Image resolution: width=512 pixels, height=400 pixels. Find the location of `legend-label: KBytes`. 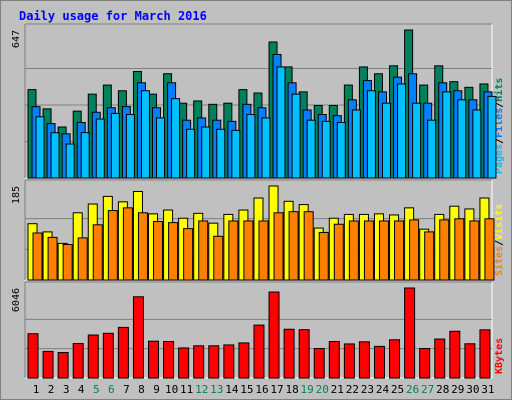

legend-label: KBytes is located at coordinates (499, 356).